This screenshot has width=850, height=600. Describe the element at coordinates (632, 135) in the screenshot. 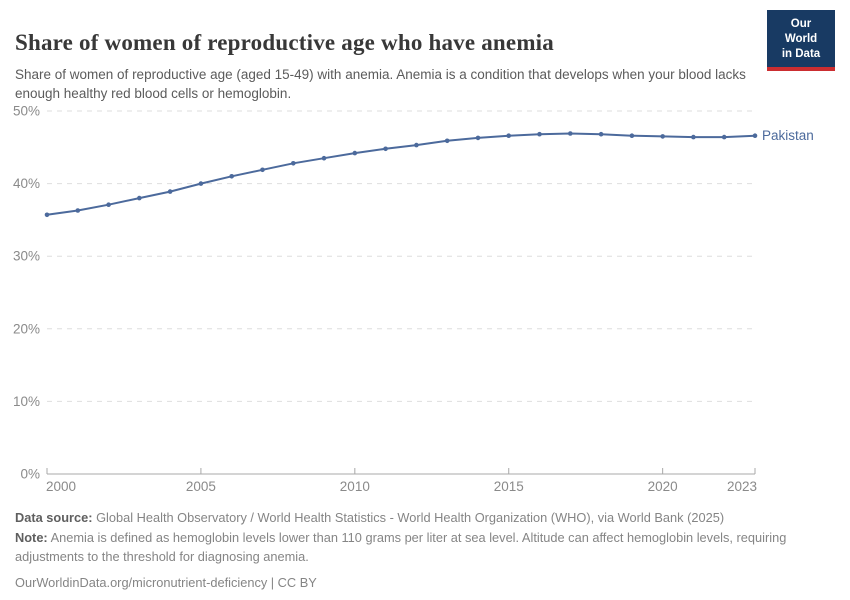

I see `data-point-pakistan-2019` at that location.